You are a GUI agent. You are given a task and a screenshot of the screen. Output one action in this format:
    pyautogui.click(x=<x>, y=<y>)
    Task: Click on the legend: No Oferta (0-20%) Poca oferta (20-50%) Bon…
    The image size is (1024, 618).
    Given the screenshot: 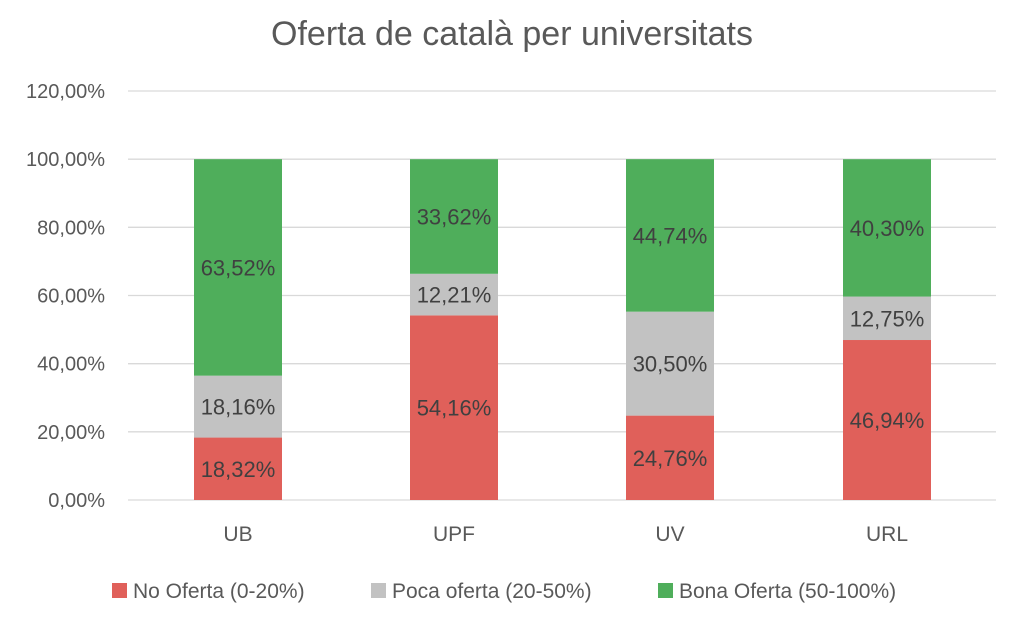 What is the action you would take?
    pyautogui.click(x=504, y=591)
    